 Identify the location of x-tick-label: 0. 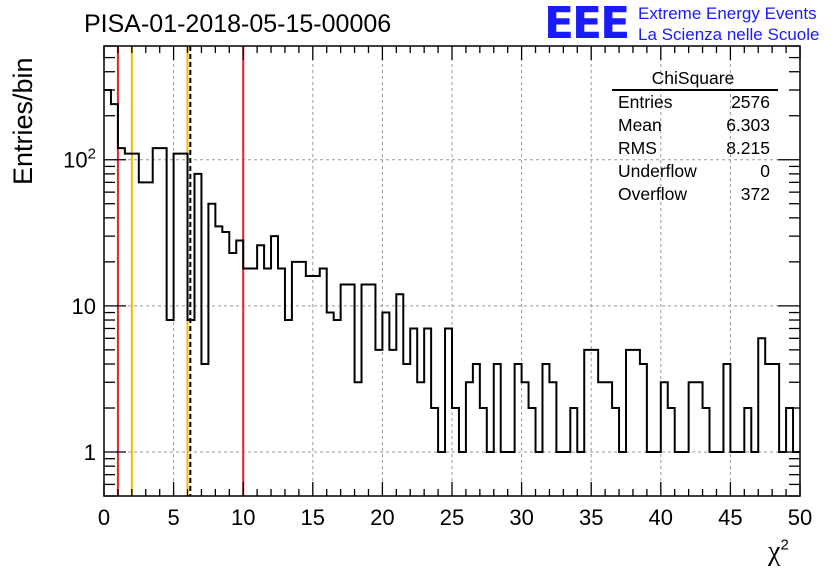
(104, 517).